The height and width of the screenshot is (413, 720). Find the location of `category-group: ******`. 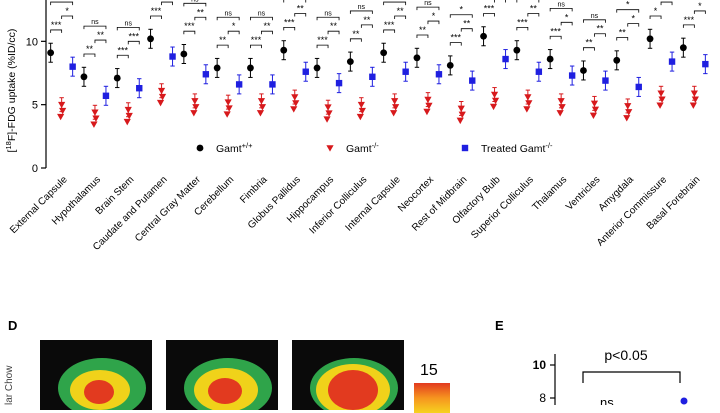

category-group: ****** is located at coordinates (461, 60).